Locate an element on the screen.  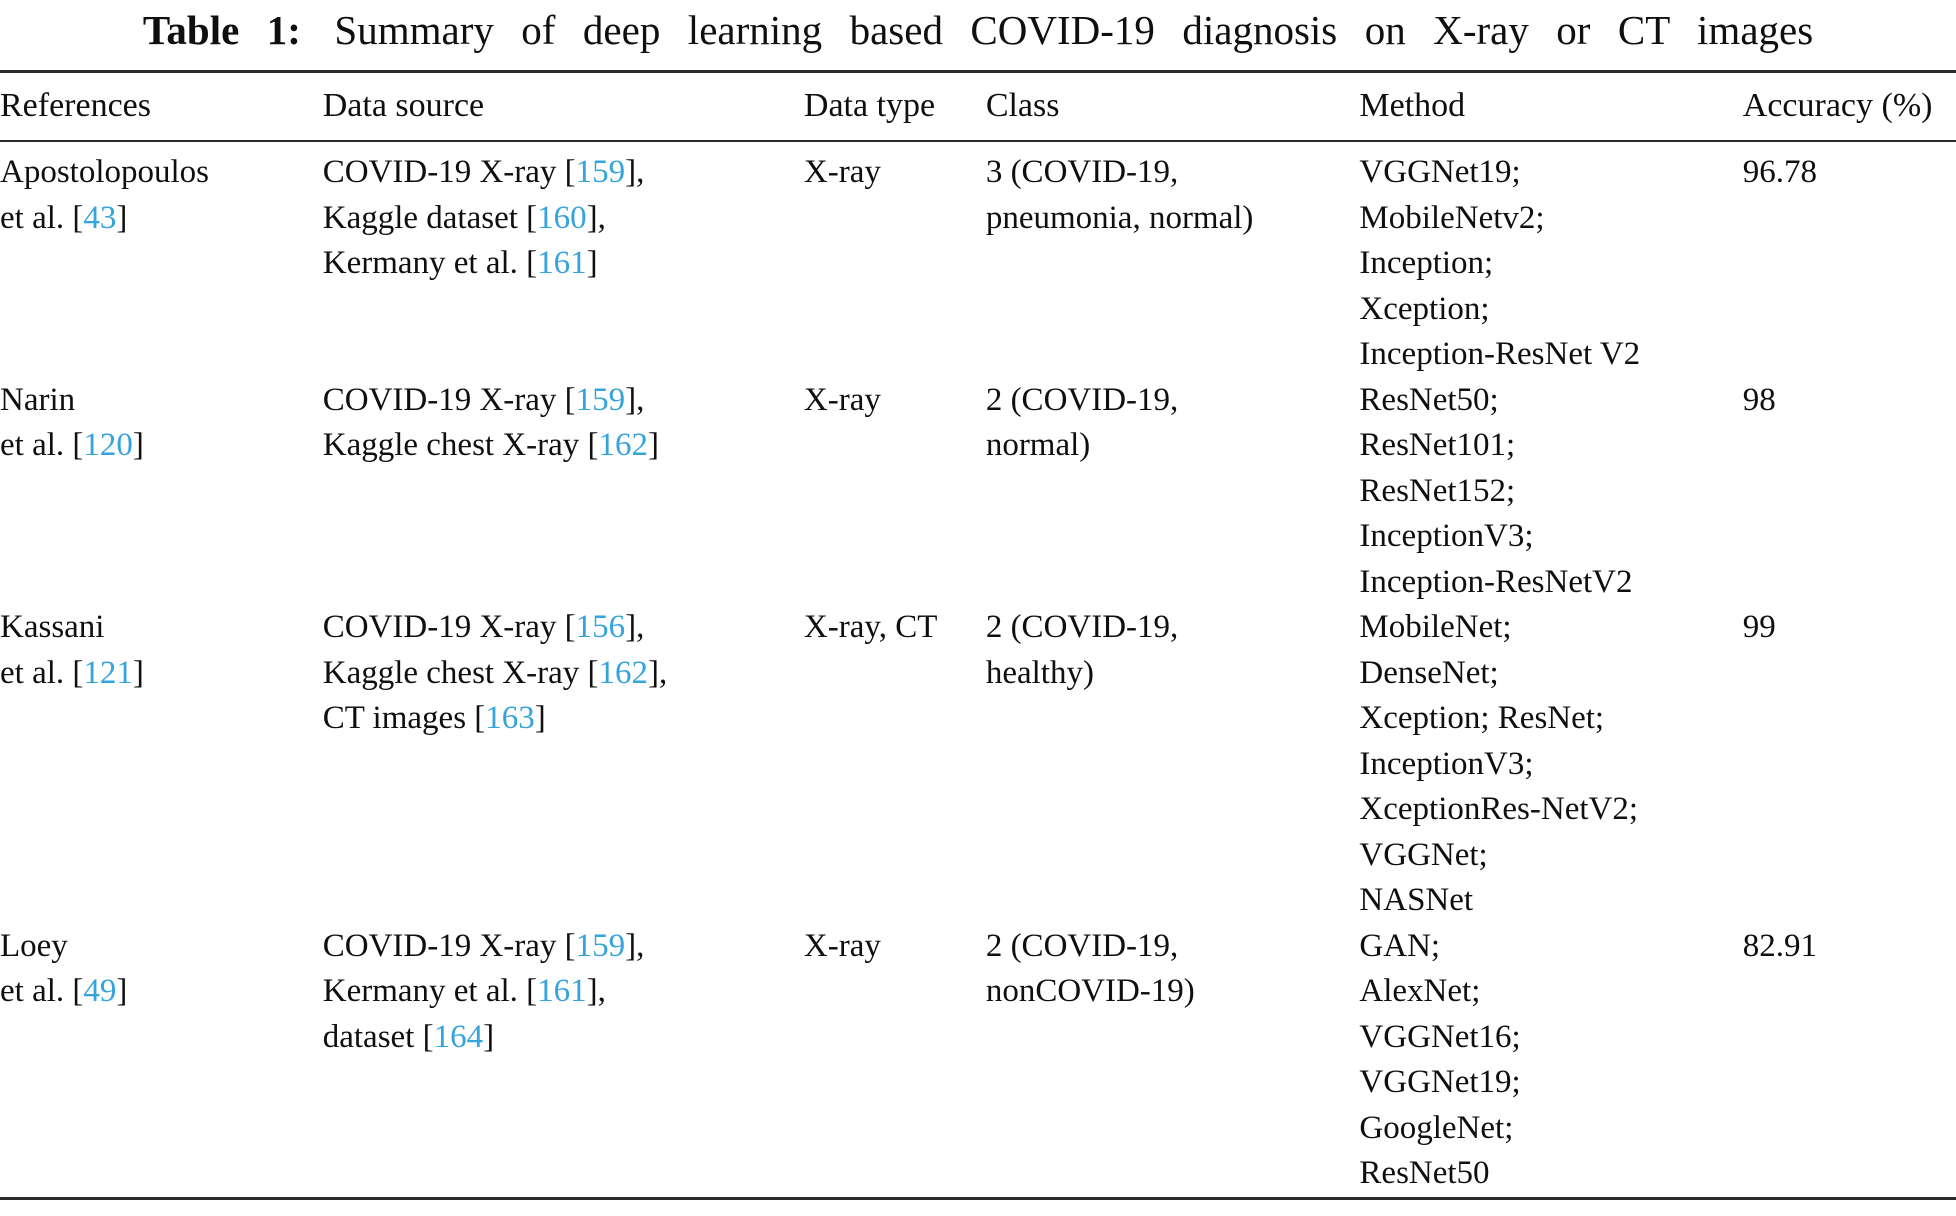
cell-text: ResNet50 is located at coordinates (1424, 1173).